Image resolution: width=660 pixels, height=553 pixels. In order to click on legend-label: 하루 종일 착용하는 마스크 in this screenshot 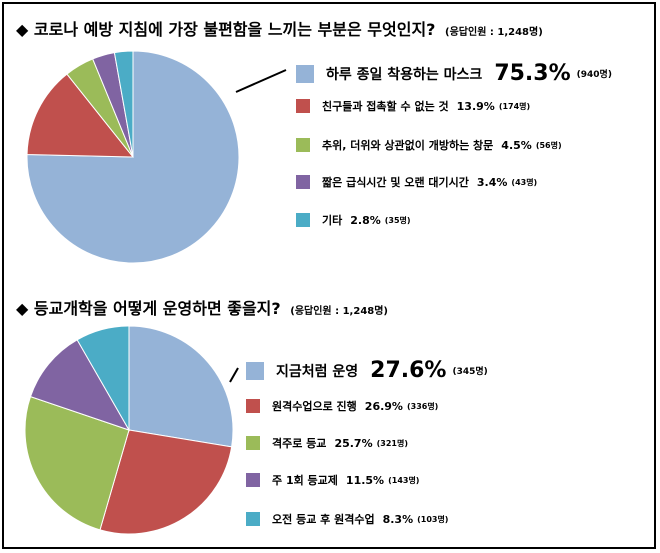, I will do `click(404, 74)`.